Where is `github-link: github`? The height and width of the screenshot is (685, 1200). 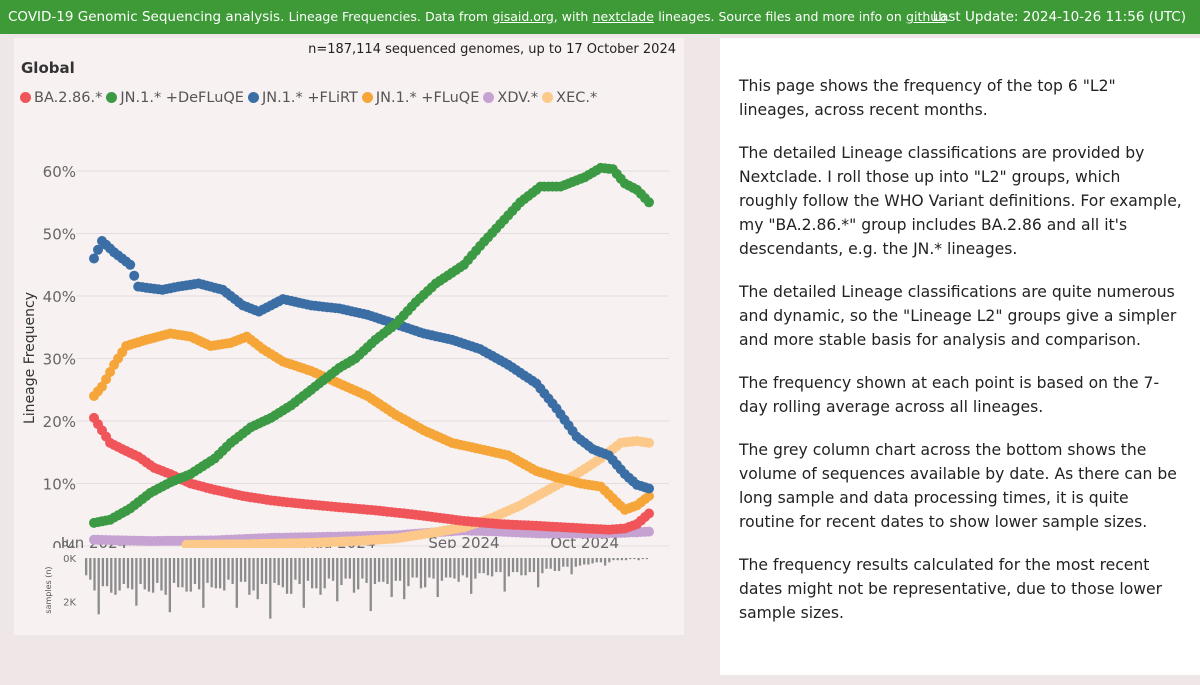 github-link: github is located at coordinates (926, 16).